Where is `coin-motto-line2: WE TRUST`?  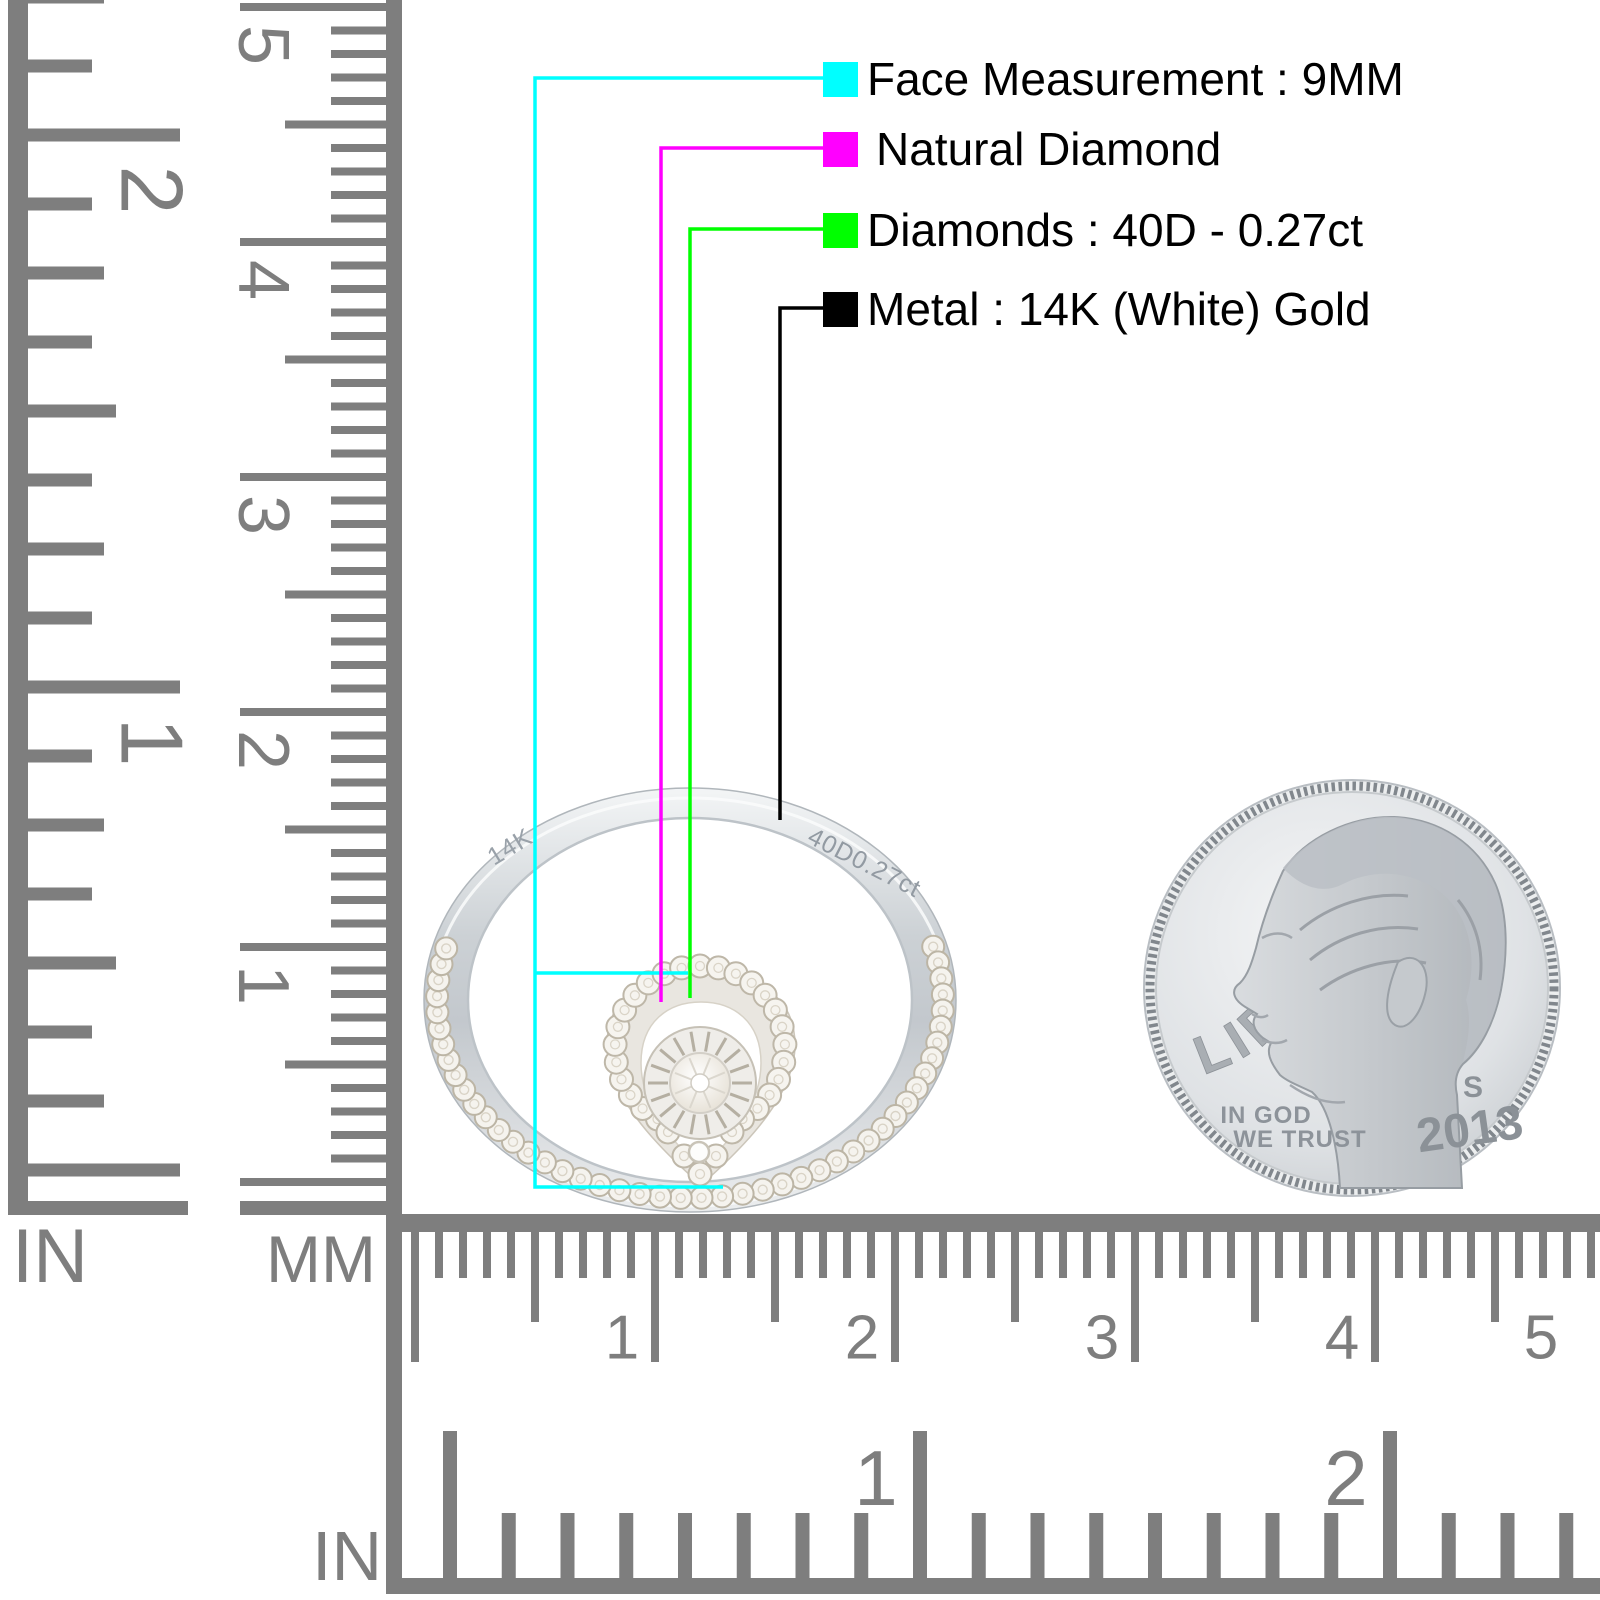
coin-motto-line2: WE TRUST is located at coordinates (1299, 1139).